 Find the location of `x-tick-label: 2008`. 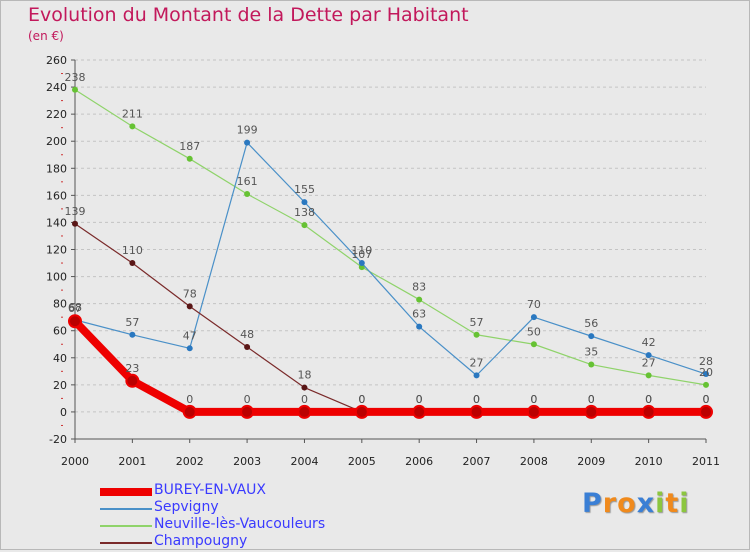

x-tick-label: 2008 is located at coordinates (534, 461).